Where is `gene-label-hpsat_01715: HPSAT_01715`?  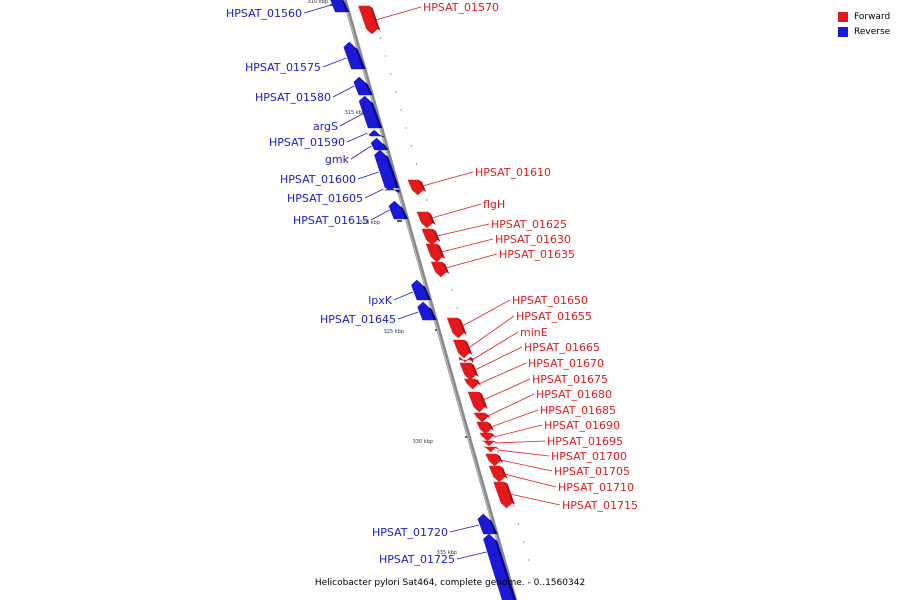 gene-label-hpsat_01715: HPSAT_01715 is located at coordinates (600, 505).